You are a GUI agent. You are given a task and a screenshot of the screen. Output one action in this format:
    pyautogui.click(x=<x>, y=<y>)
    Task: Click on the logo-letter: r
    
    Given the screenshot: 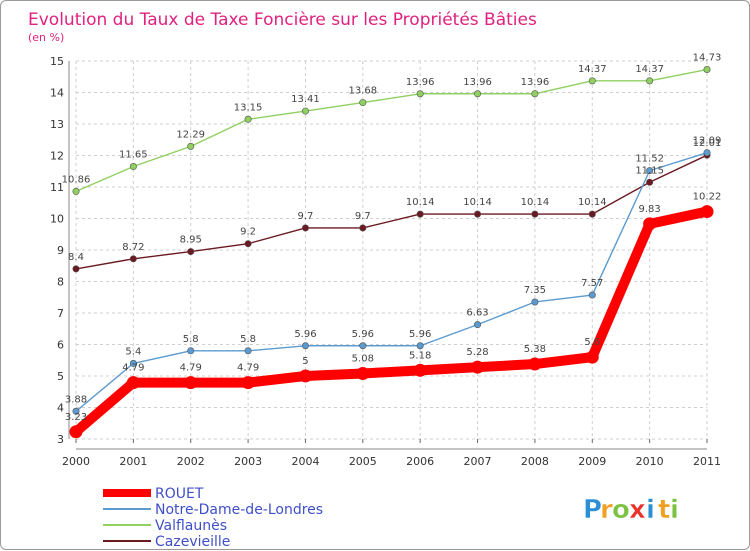 What is the action you would take?
    pyautogui.click(x=606, y=510)
    